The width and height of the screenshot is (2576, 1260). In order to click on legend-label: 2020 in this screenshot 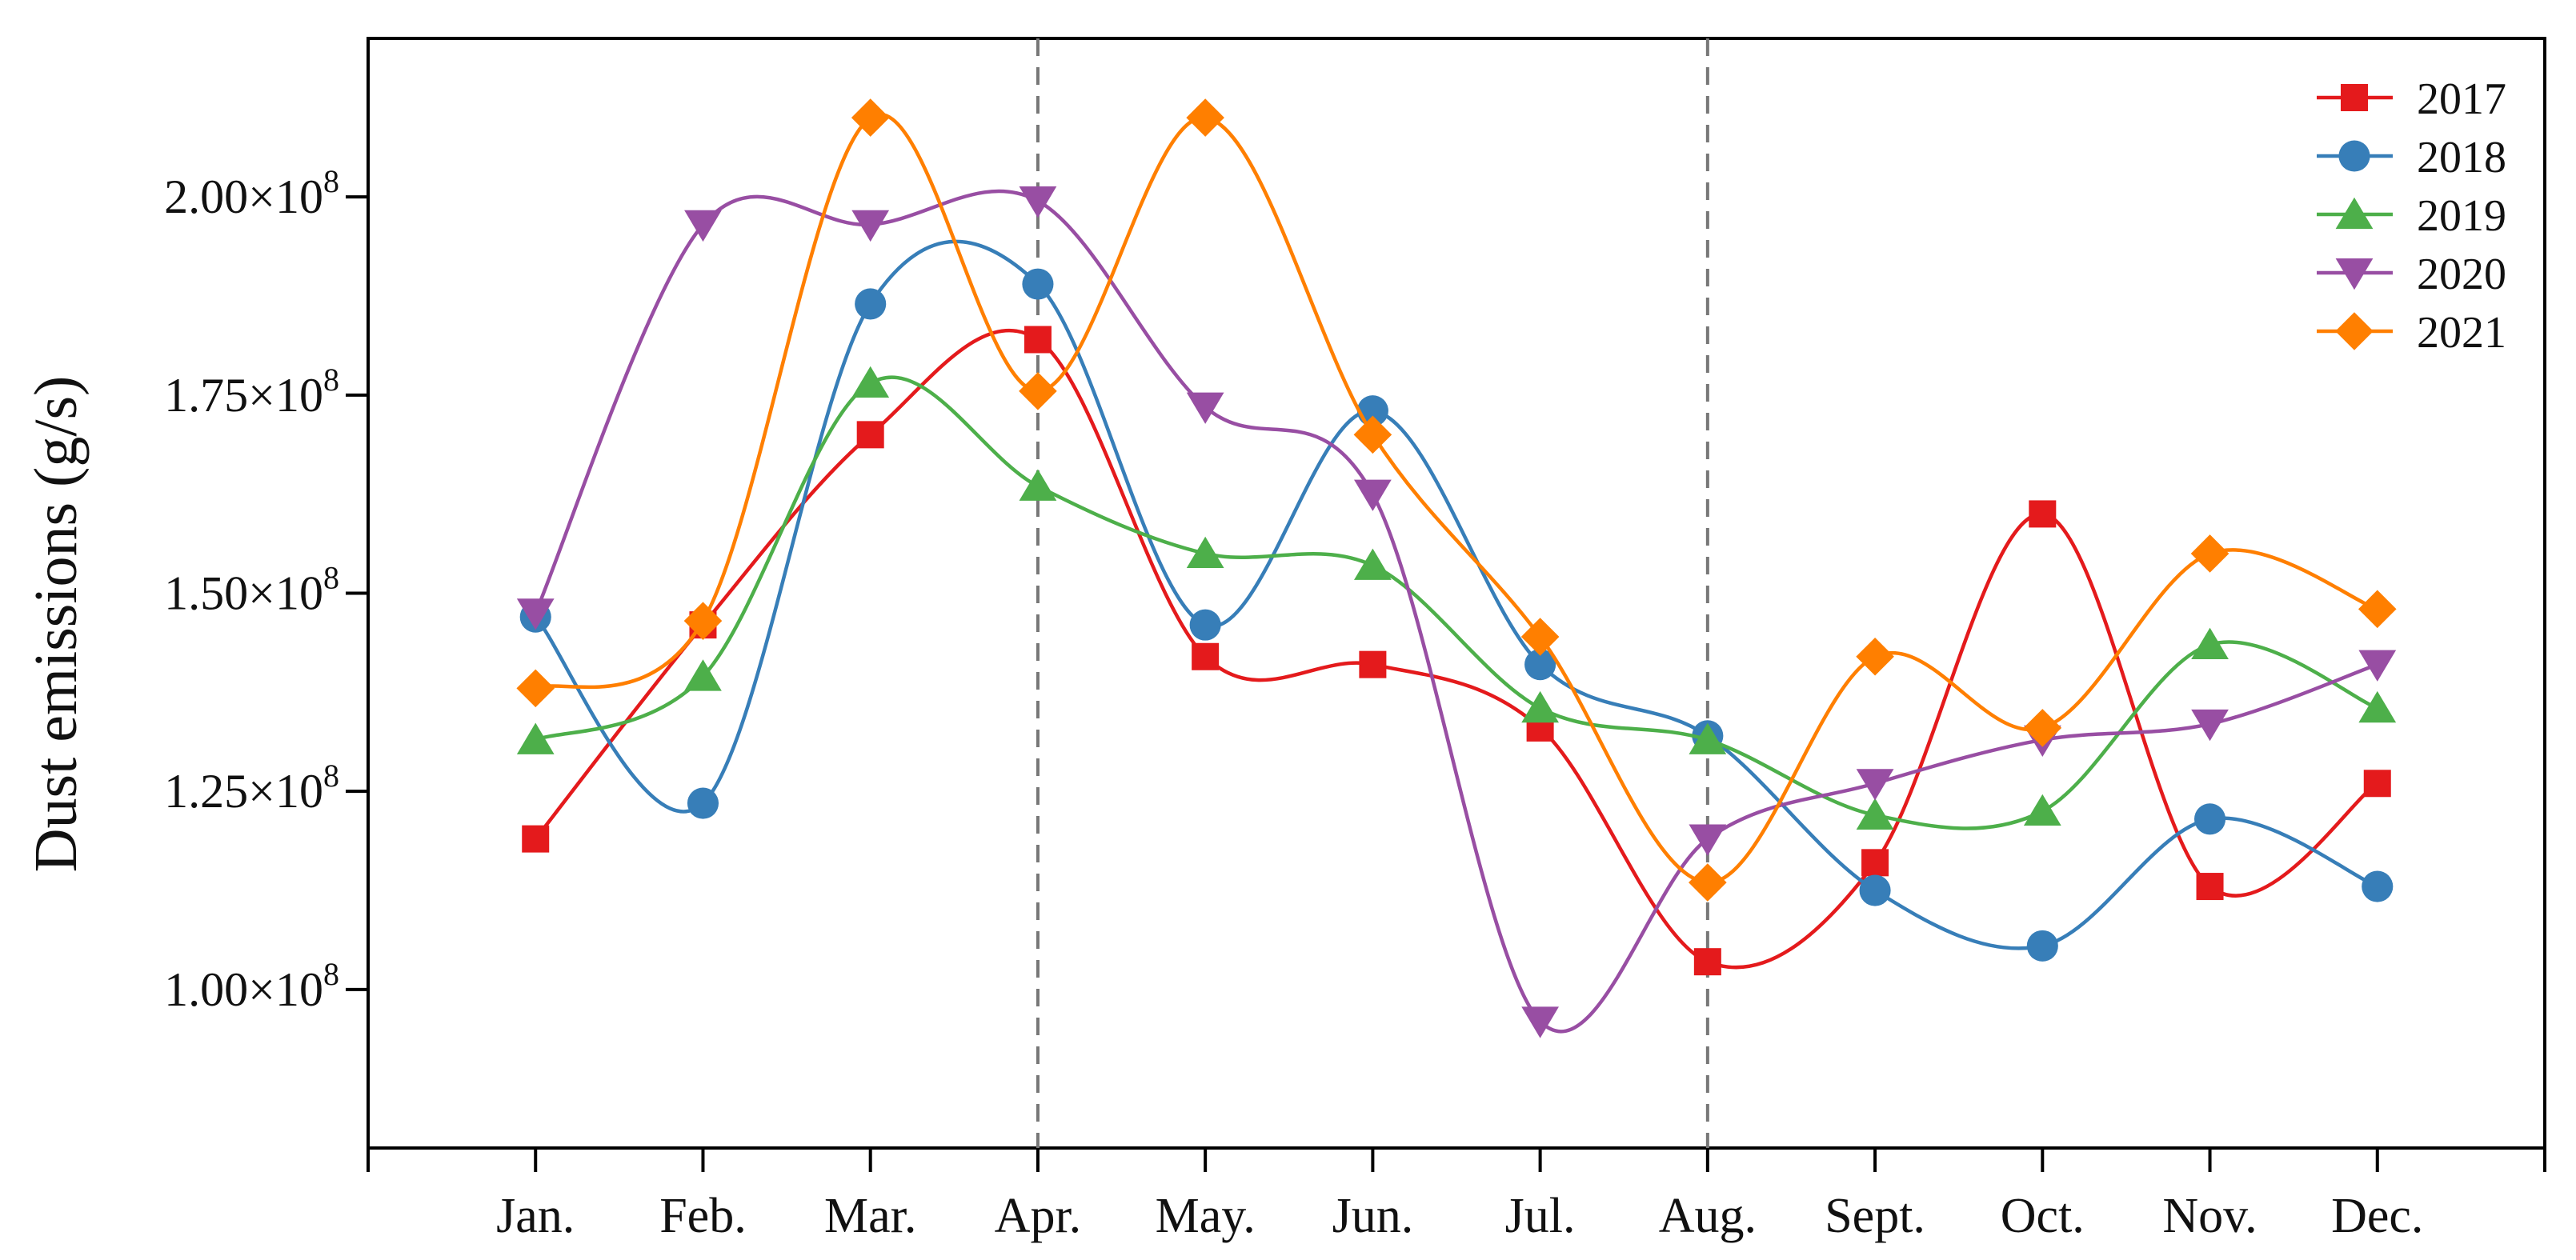, I will do `click(2461, 274)`.